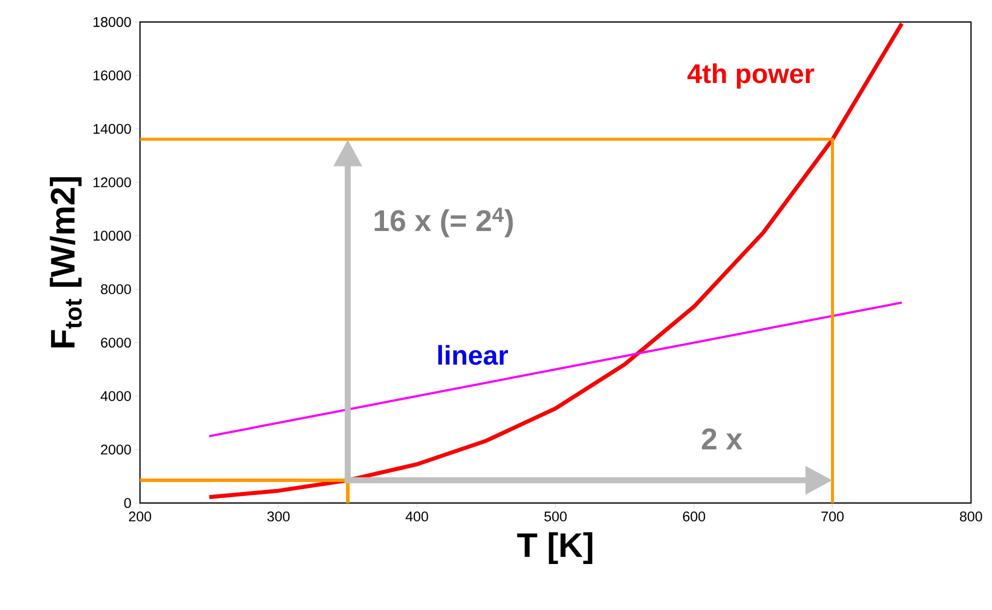 This screenshot has height=610, width=992. Describe the element at coordinates (971, 517) in the screenshot. I see `x-tick-label: 800` at that location.